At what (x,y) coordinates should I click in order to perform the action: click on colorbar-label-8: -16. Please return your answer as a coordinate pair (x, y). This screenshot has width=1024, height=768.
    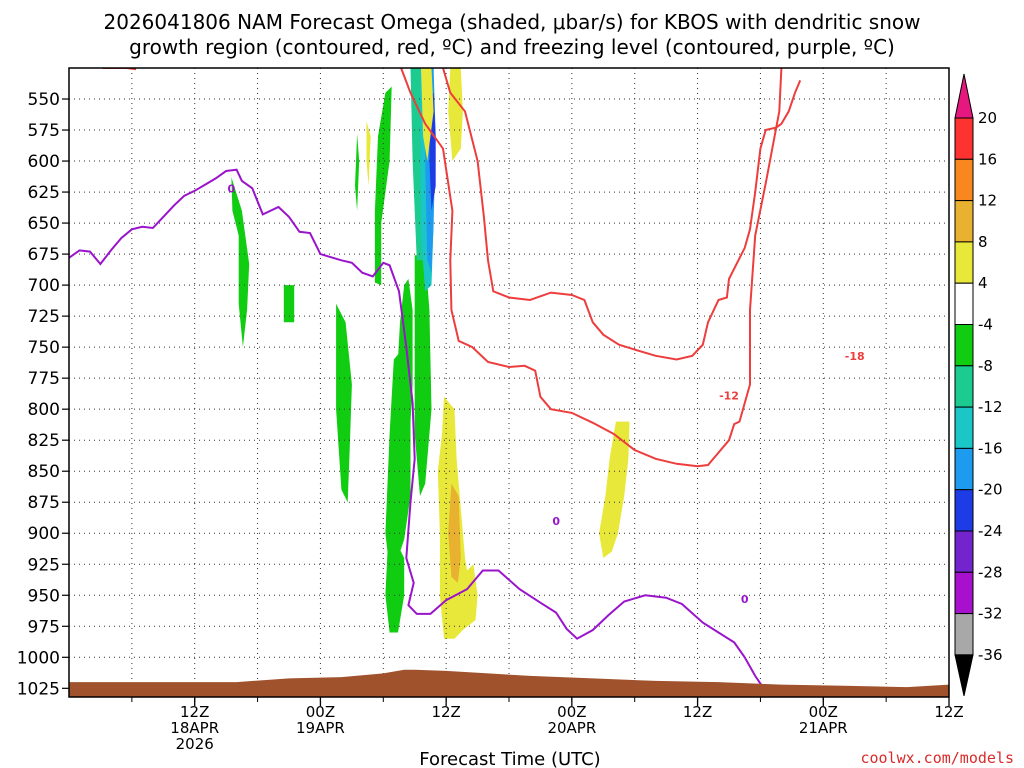
    Looking at the image, I should click on (990, 448).